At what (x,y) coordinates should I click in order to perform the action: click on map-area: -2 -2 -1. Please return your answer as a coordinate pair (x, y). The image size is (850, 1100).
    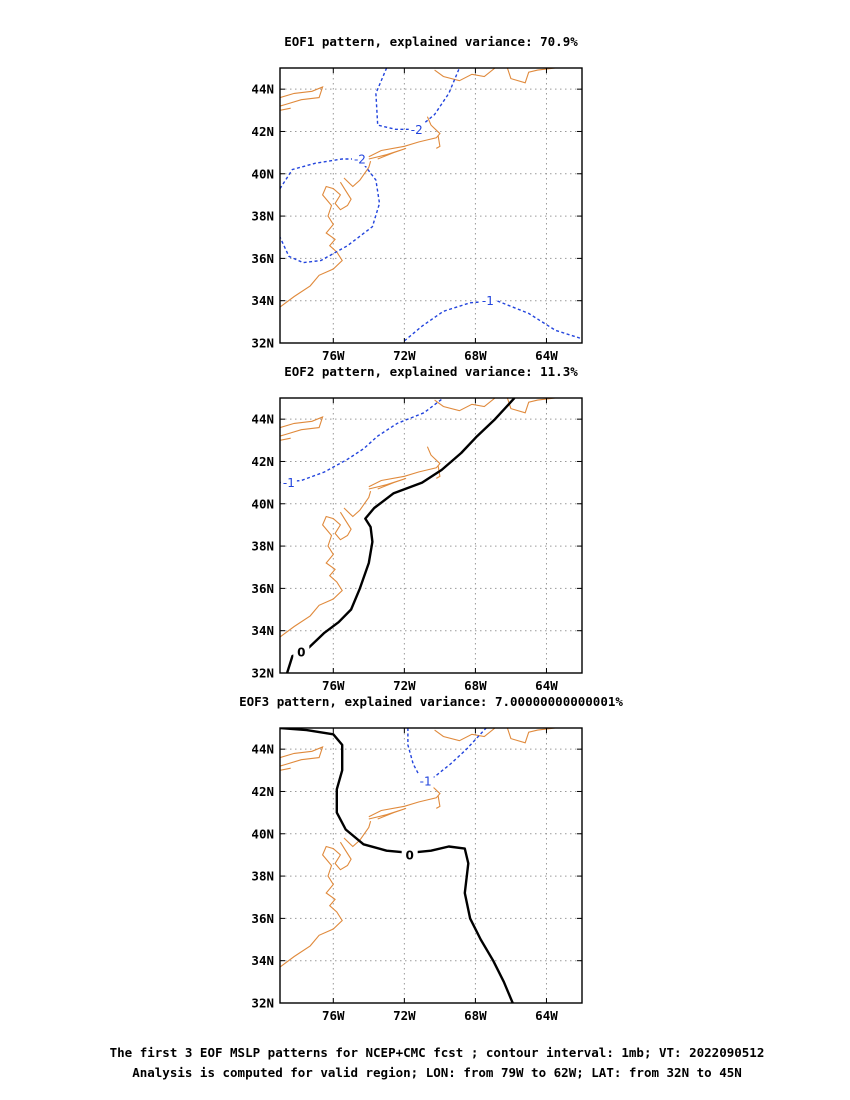
    Looking at the image, I should click on (431, 205).